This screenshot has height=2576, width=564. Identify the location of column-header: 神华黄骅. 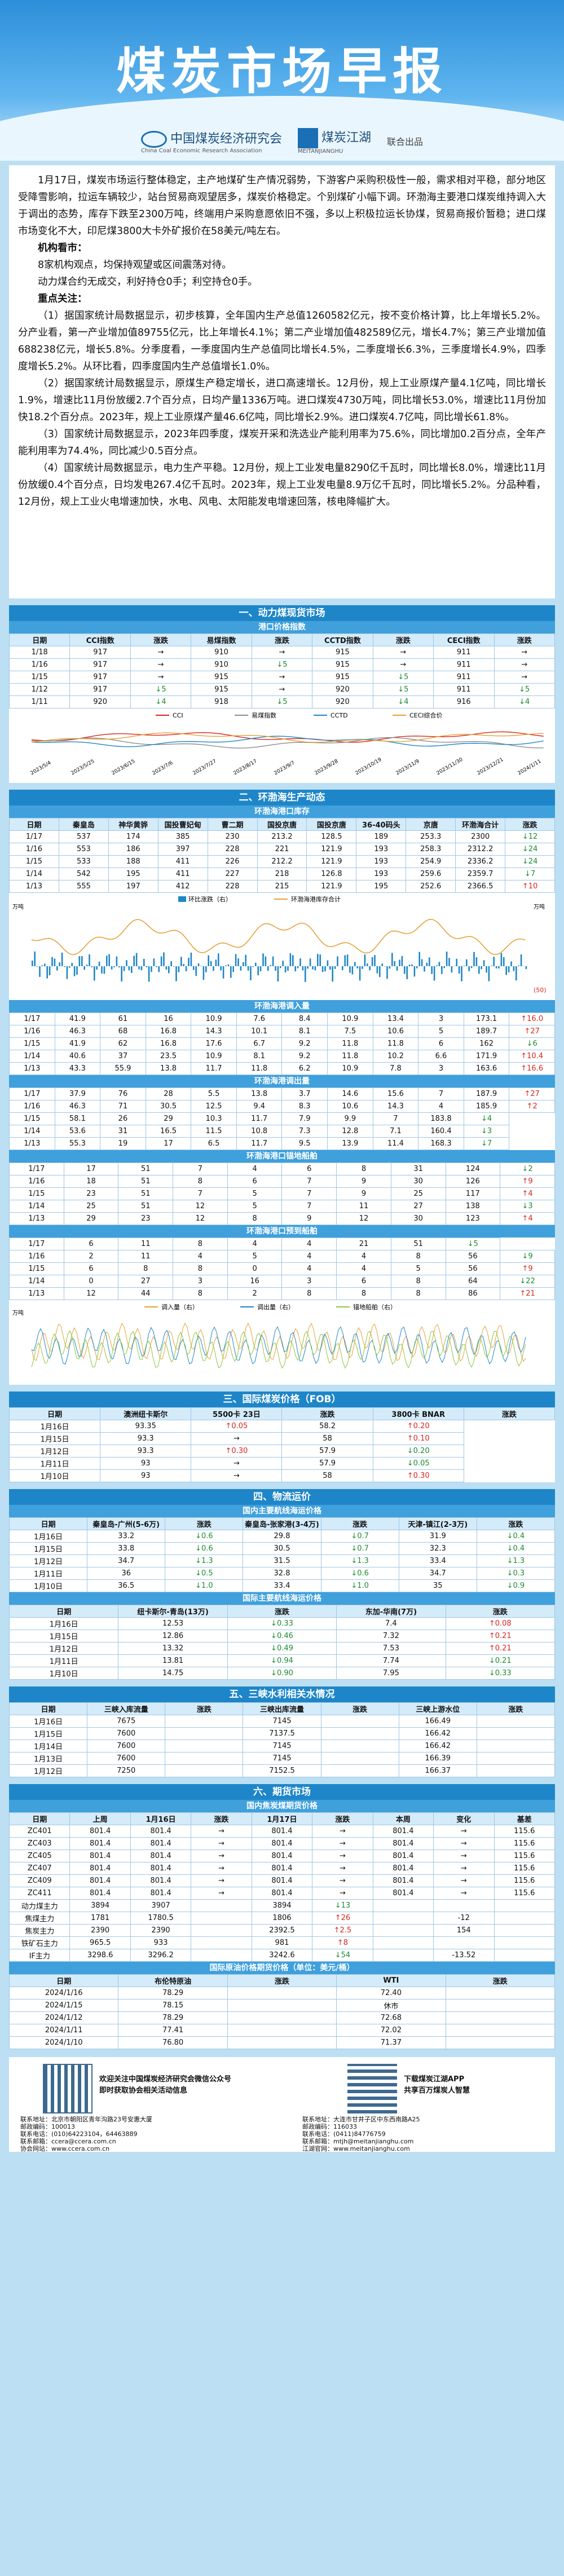
(133, 825).